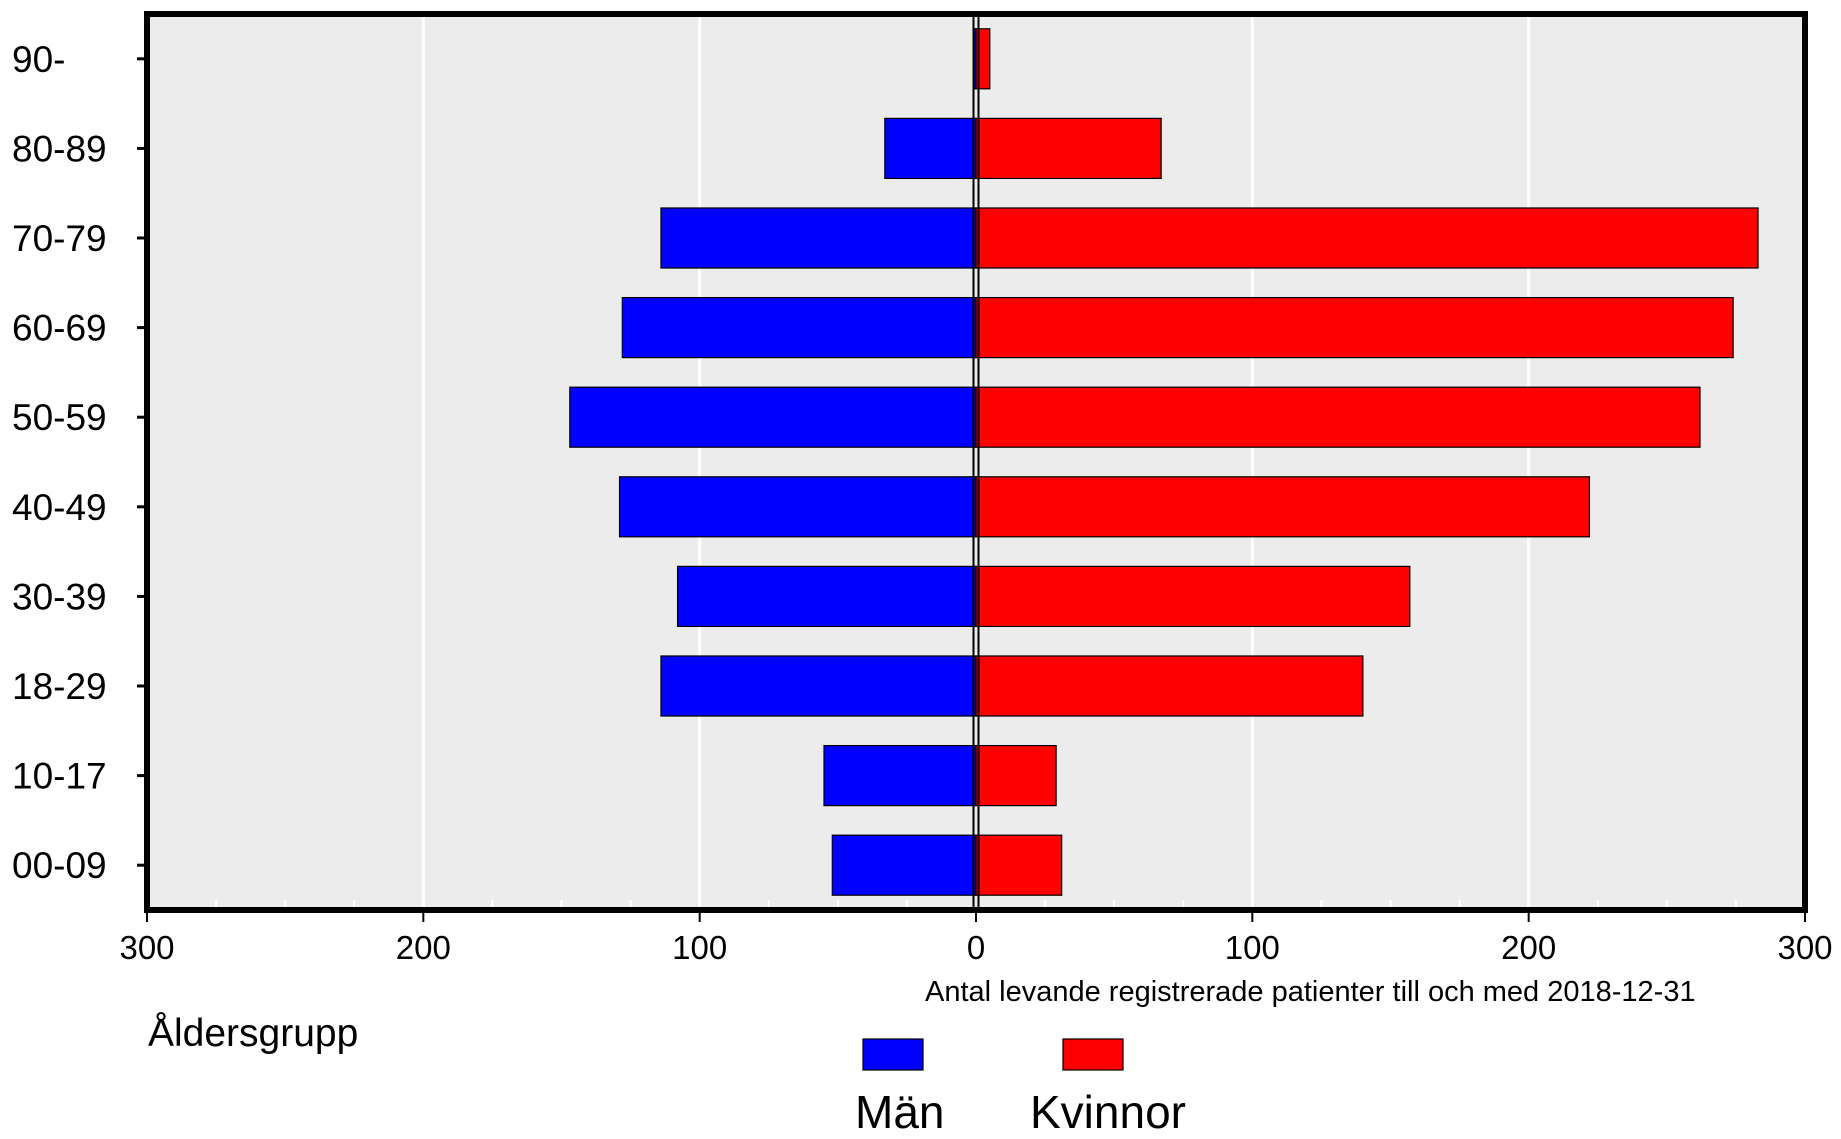 The image size is (1841, 1139). What do you see at coordinates (1093, 1054) in the screenshot?
I see `legend-swatch-kvinnor` at bounding box center [1093, 1054].